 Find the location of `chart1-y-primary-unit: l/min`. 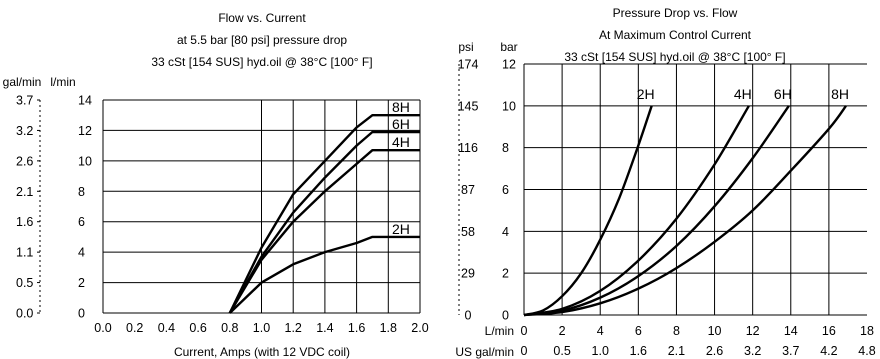

chart1-y-primary-unit: l/min is located at coordinates (62, 82).